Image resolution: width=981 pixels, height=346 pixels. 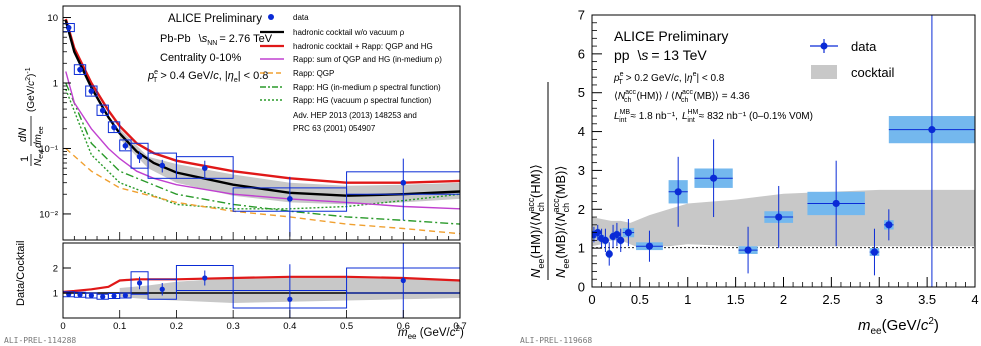 What do you see at coordinates (25, 159) in the screenshot?
I see `ylabel-frac-1: 1` at bounding box center [25, 159].